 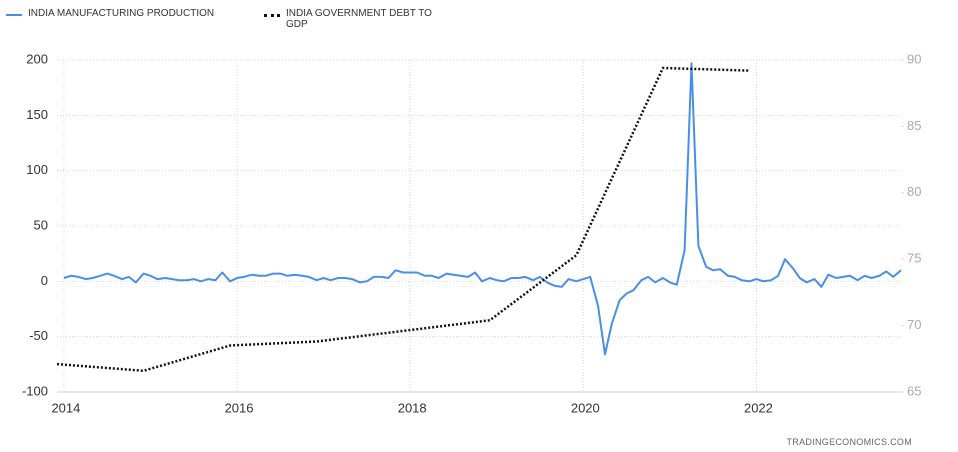 I want to click on x-tick-label: 2018, so click(x=412, y=407).